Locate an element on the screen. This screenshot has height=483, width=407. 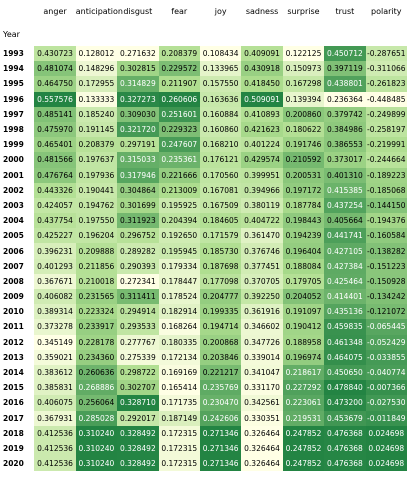
row-year-label: 2006 is located at coordinates (13, 251).